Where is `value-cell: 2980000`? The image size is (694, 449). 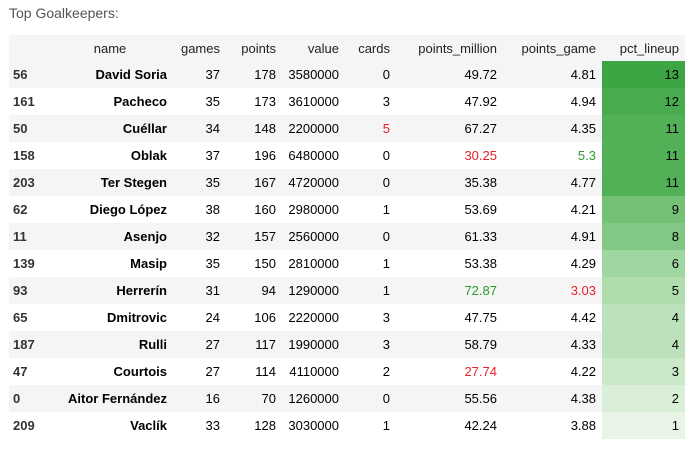 value-cell: 2980000 is located at coordinates (313, 209).